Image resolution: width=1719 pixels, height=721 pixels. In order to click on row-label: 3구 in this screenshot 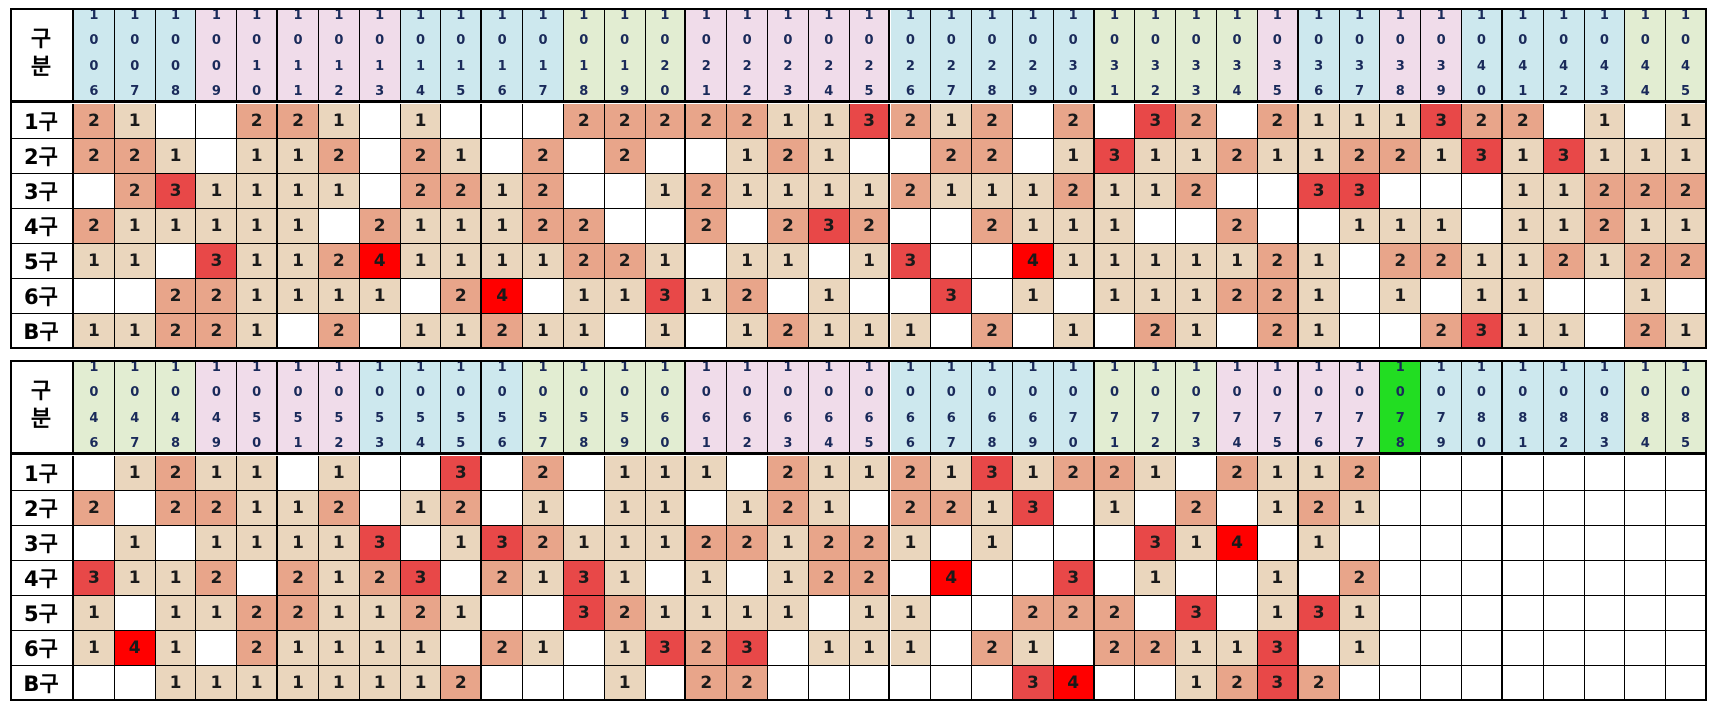, I will do `click(42, 543)`.